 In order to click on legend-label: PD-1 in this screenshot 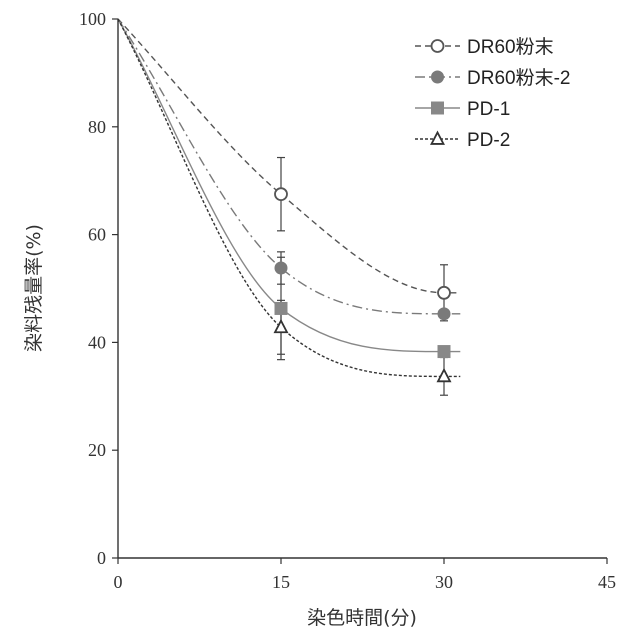, I will do `click(488, 109)`.